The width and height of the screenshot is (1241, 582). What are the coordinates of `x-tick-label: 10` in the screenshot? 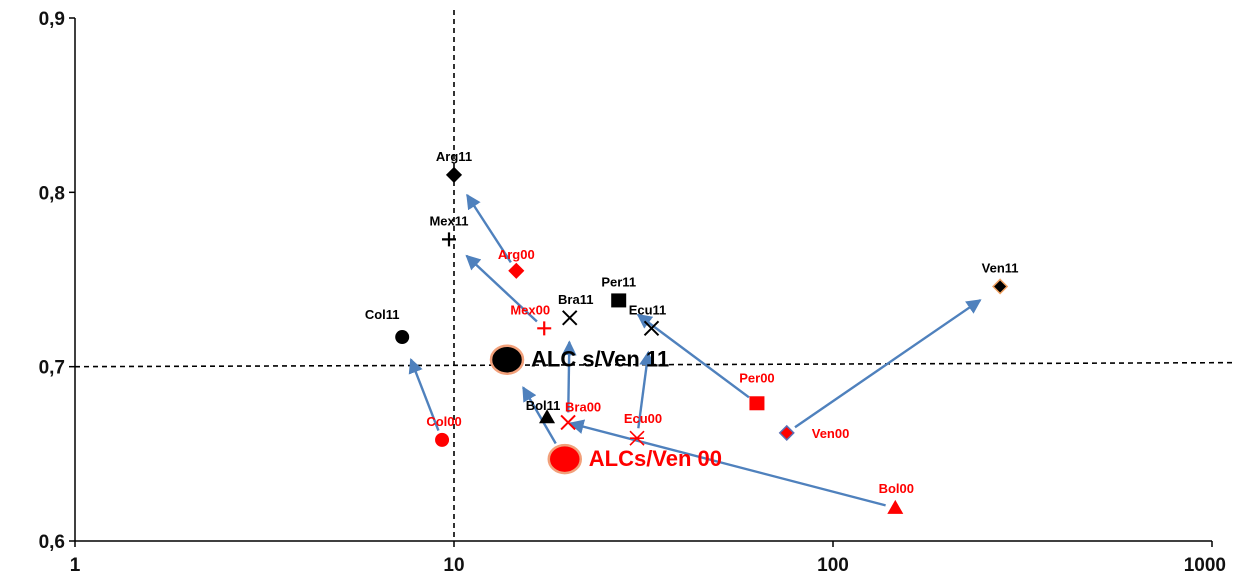 It's located at (453, 565).